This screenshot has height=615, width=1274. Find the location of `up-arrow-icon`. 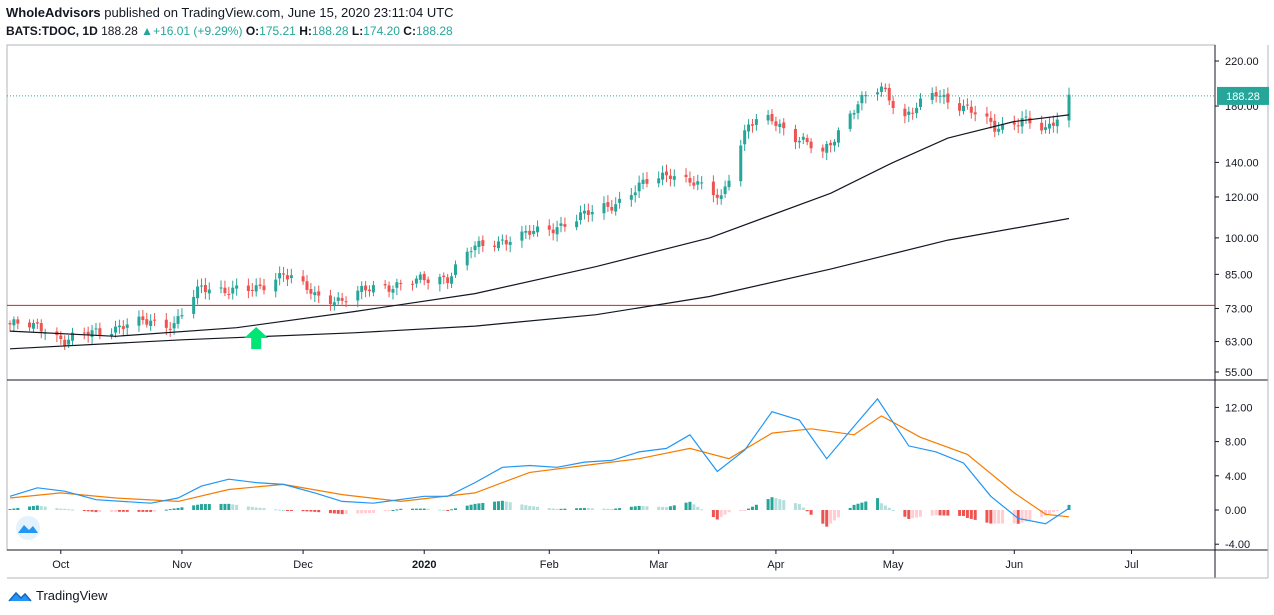

up-arrow-icon is located at coordinates (256, 338).